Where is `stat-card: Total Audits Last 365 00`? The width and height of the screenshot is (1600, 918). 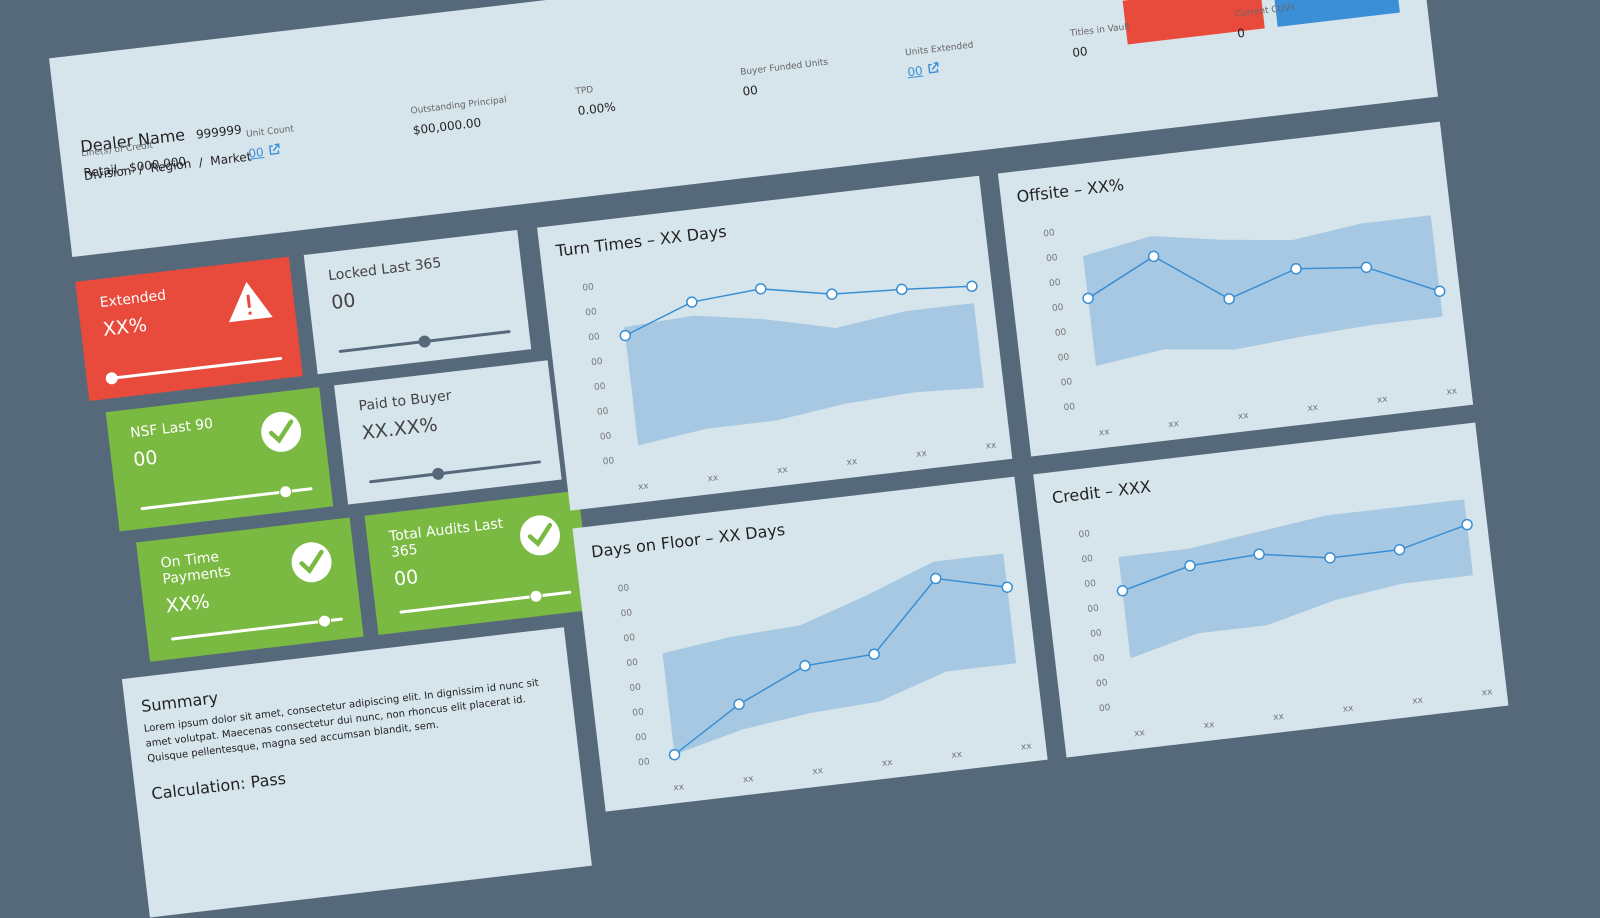 stat-card: Total Audits Last 365 00 is located at coordinates (478, 562).